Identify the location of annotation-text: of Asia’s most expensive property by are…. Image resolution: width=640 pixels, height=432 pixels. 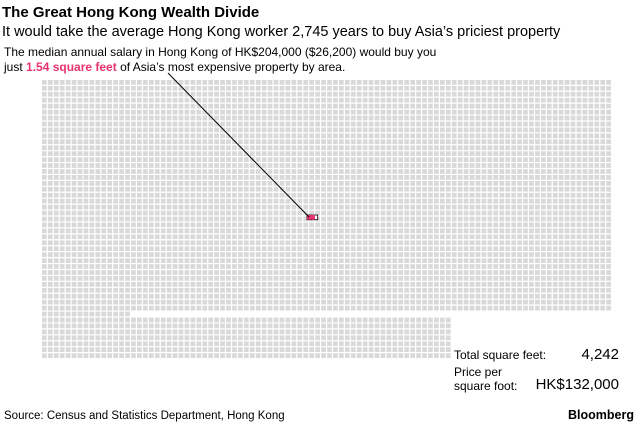
(231, 67).